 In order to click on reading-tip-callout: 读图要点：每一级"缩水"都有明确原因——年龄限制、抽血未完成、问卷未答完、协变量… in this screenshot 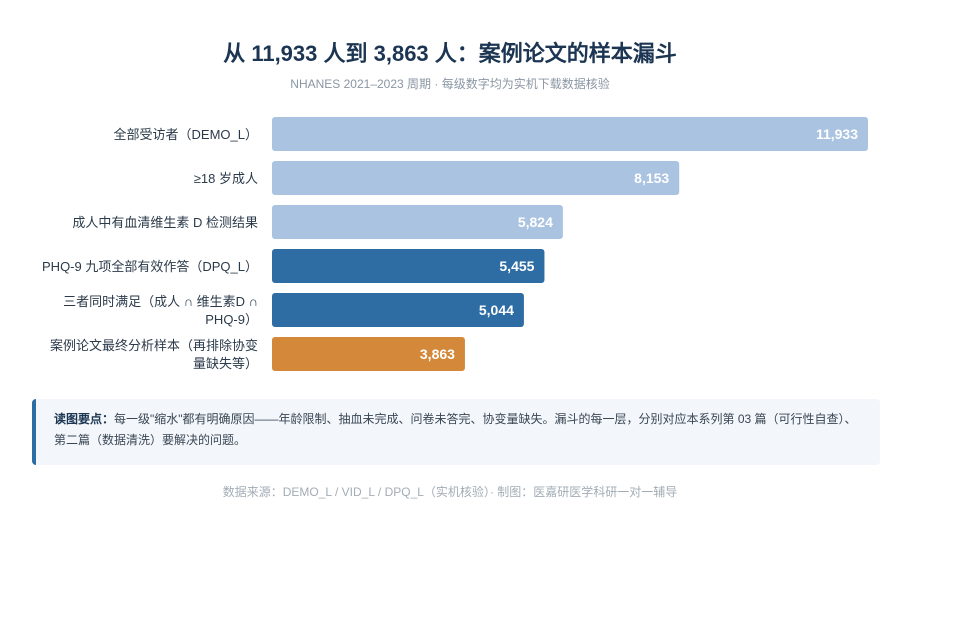, I will do `click(456, 432)`.